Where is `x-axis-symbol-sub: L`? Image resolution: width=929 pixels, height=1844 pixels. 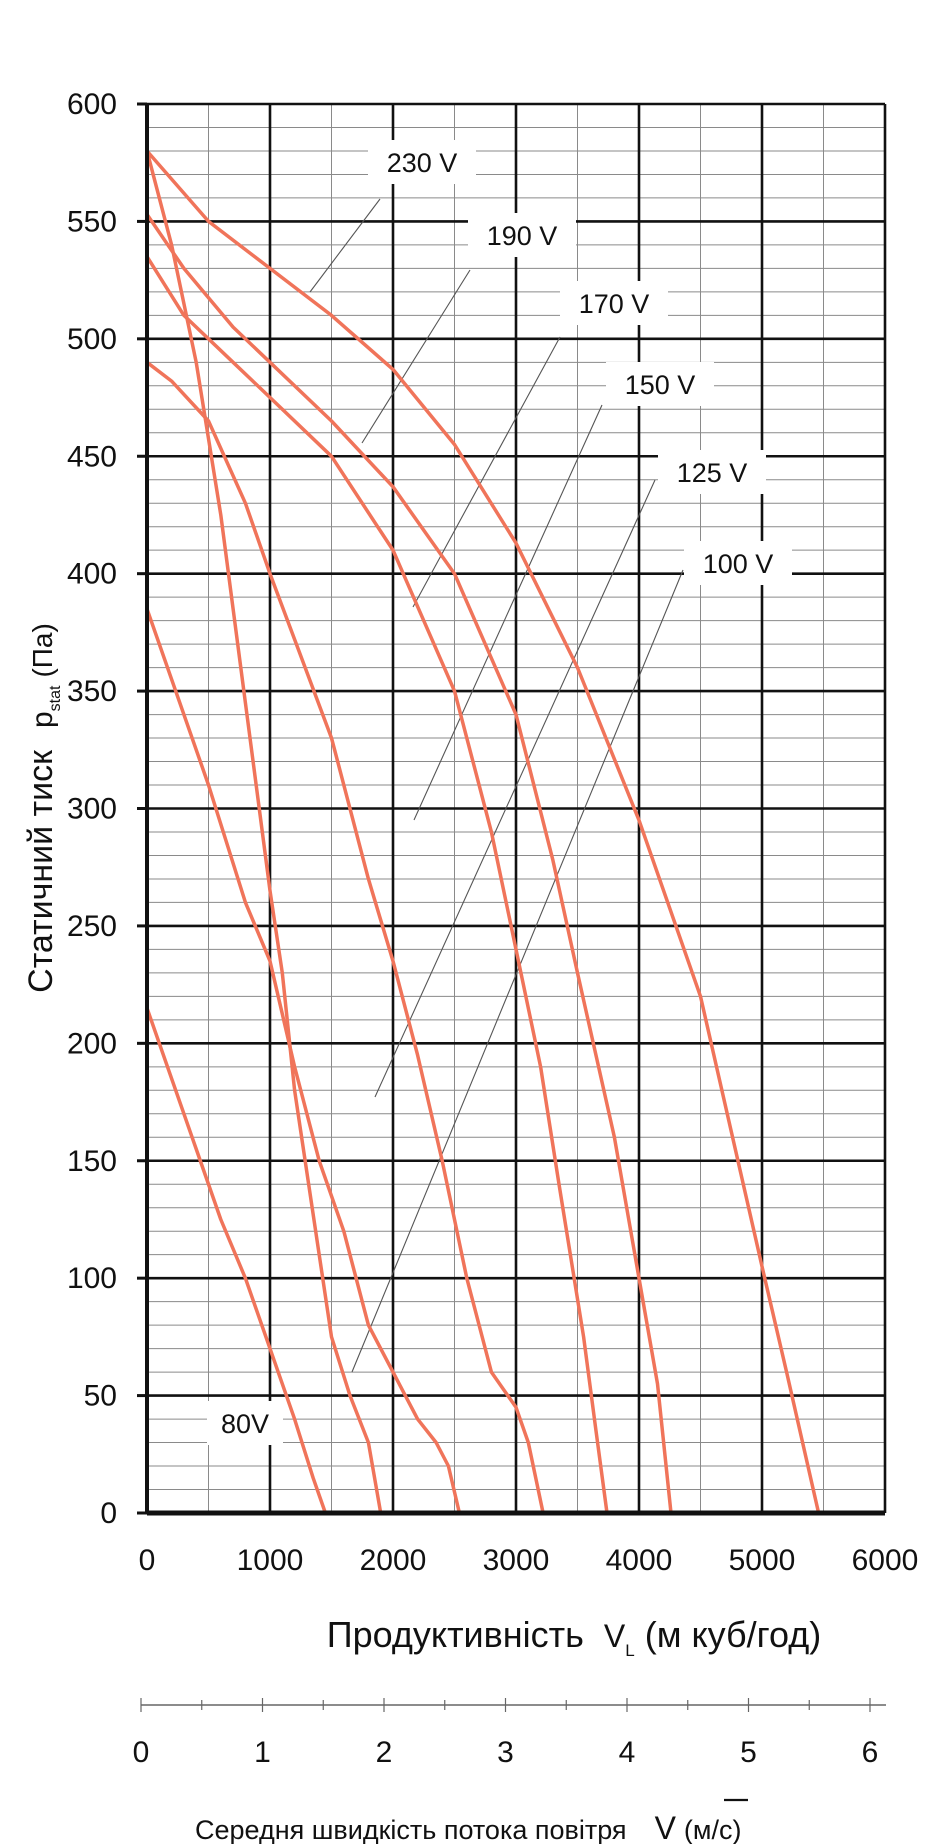
x-axis-symbol-sub: L is located at coordinates (629, 1650).